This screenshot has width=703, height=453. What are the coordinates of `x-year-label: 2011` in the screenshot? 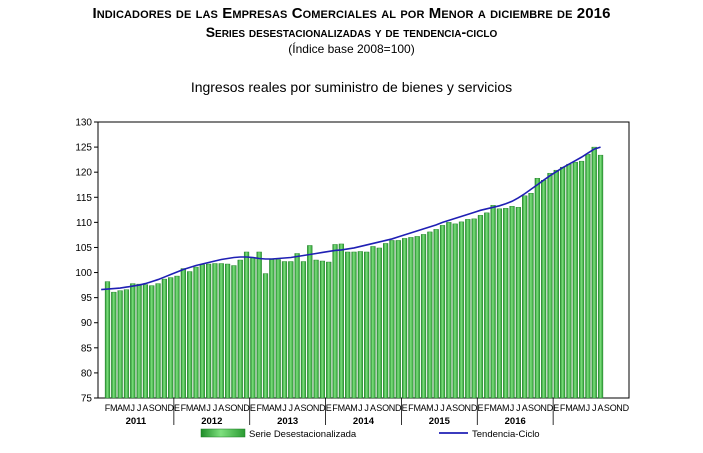 It's located at (136, 421).